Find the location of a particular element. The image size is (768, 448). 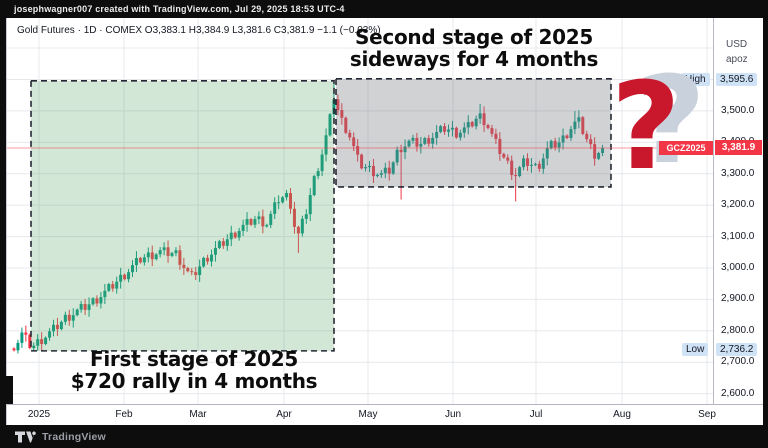

month-label: Sep is located at coordinates (707, 414).